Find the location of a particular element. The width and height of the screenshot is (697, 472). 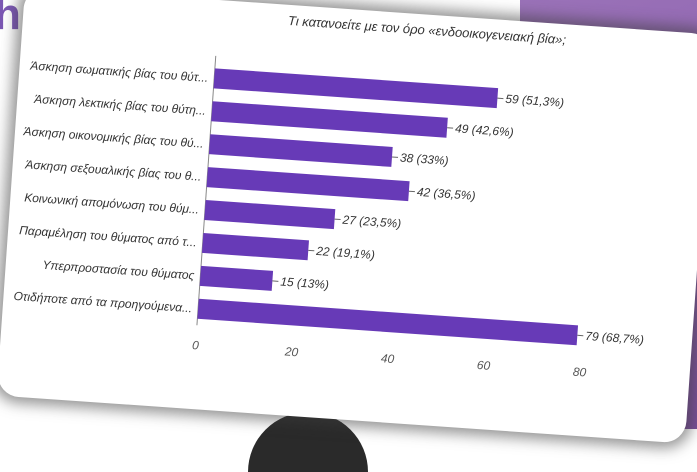

value-label: 27 (23,5%) is located at coordinates (371, 222).